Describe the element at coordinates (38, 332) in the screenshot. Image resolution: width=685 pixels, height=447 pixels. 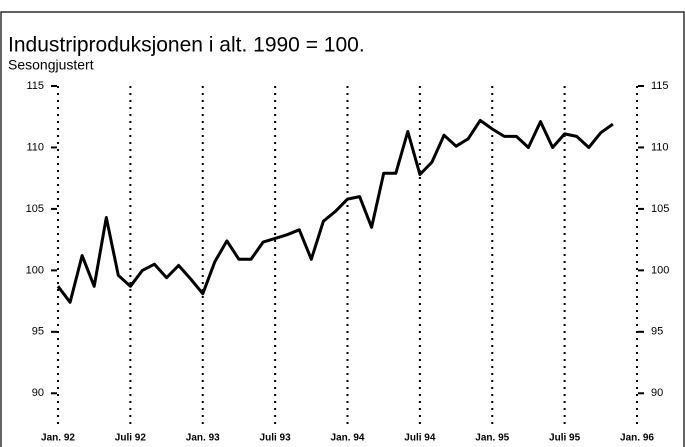
I see `y-tick-label: 95` at that location.